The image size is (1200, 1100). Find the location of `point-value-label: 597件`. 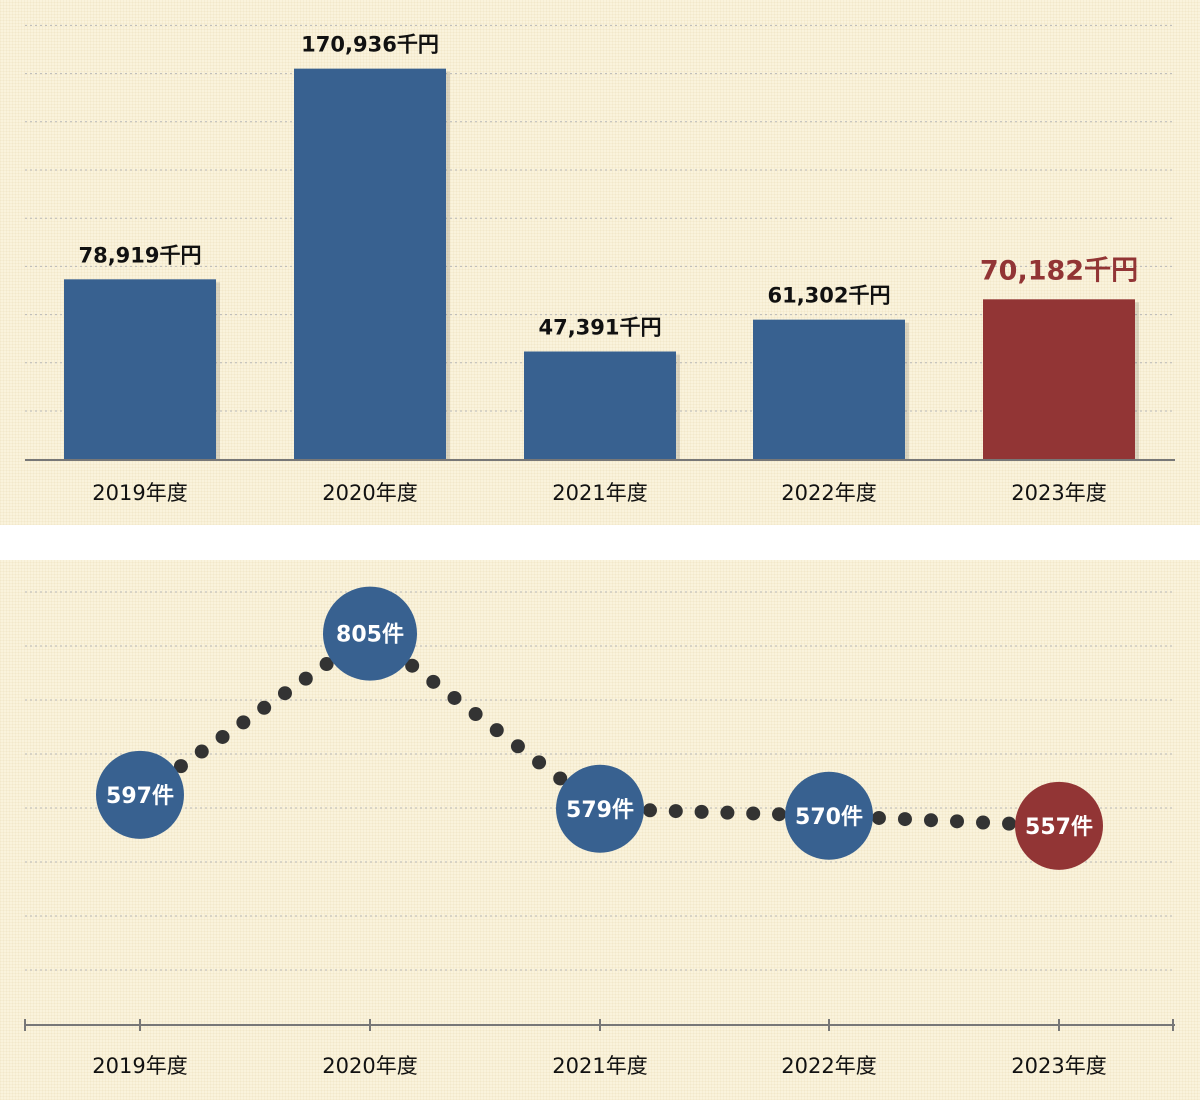

point-value-label: 597件 is located at coordinates (140, 796).